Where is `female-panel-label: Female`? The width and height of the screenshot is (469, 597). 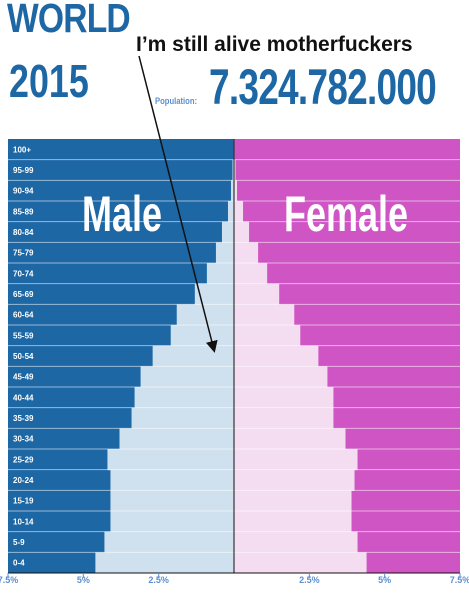
female-panel-label: Female is located at coordinates (346, 214).